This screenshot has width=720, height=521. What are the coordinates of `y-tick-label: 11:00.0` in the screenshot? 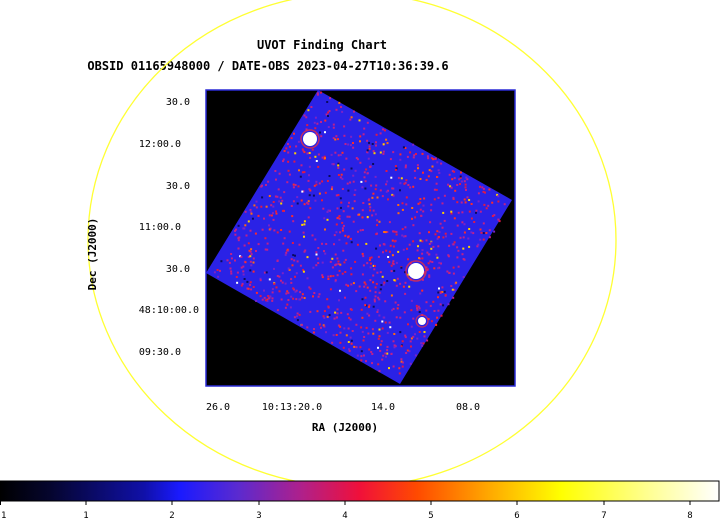 It's located at (160, 227).